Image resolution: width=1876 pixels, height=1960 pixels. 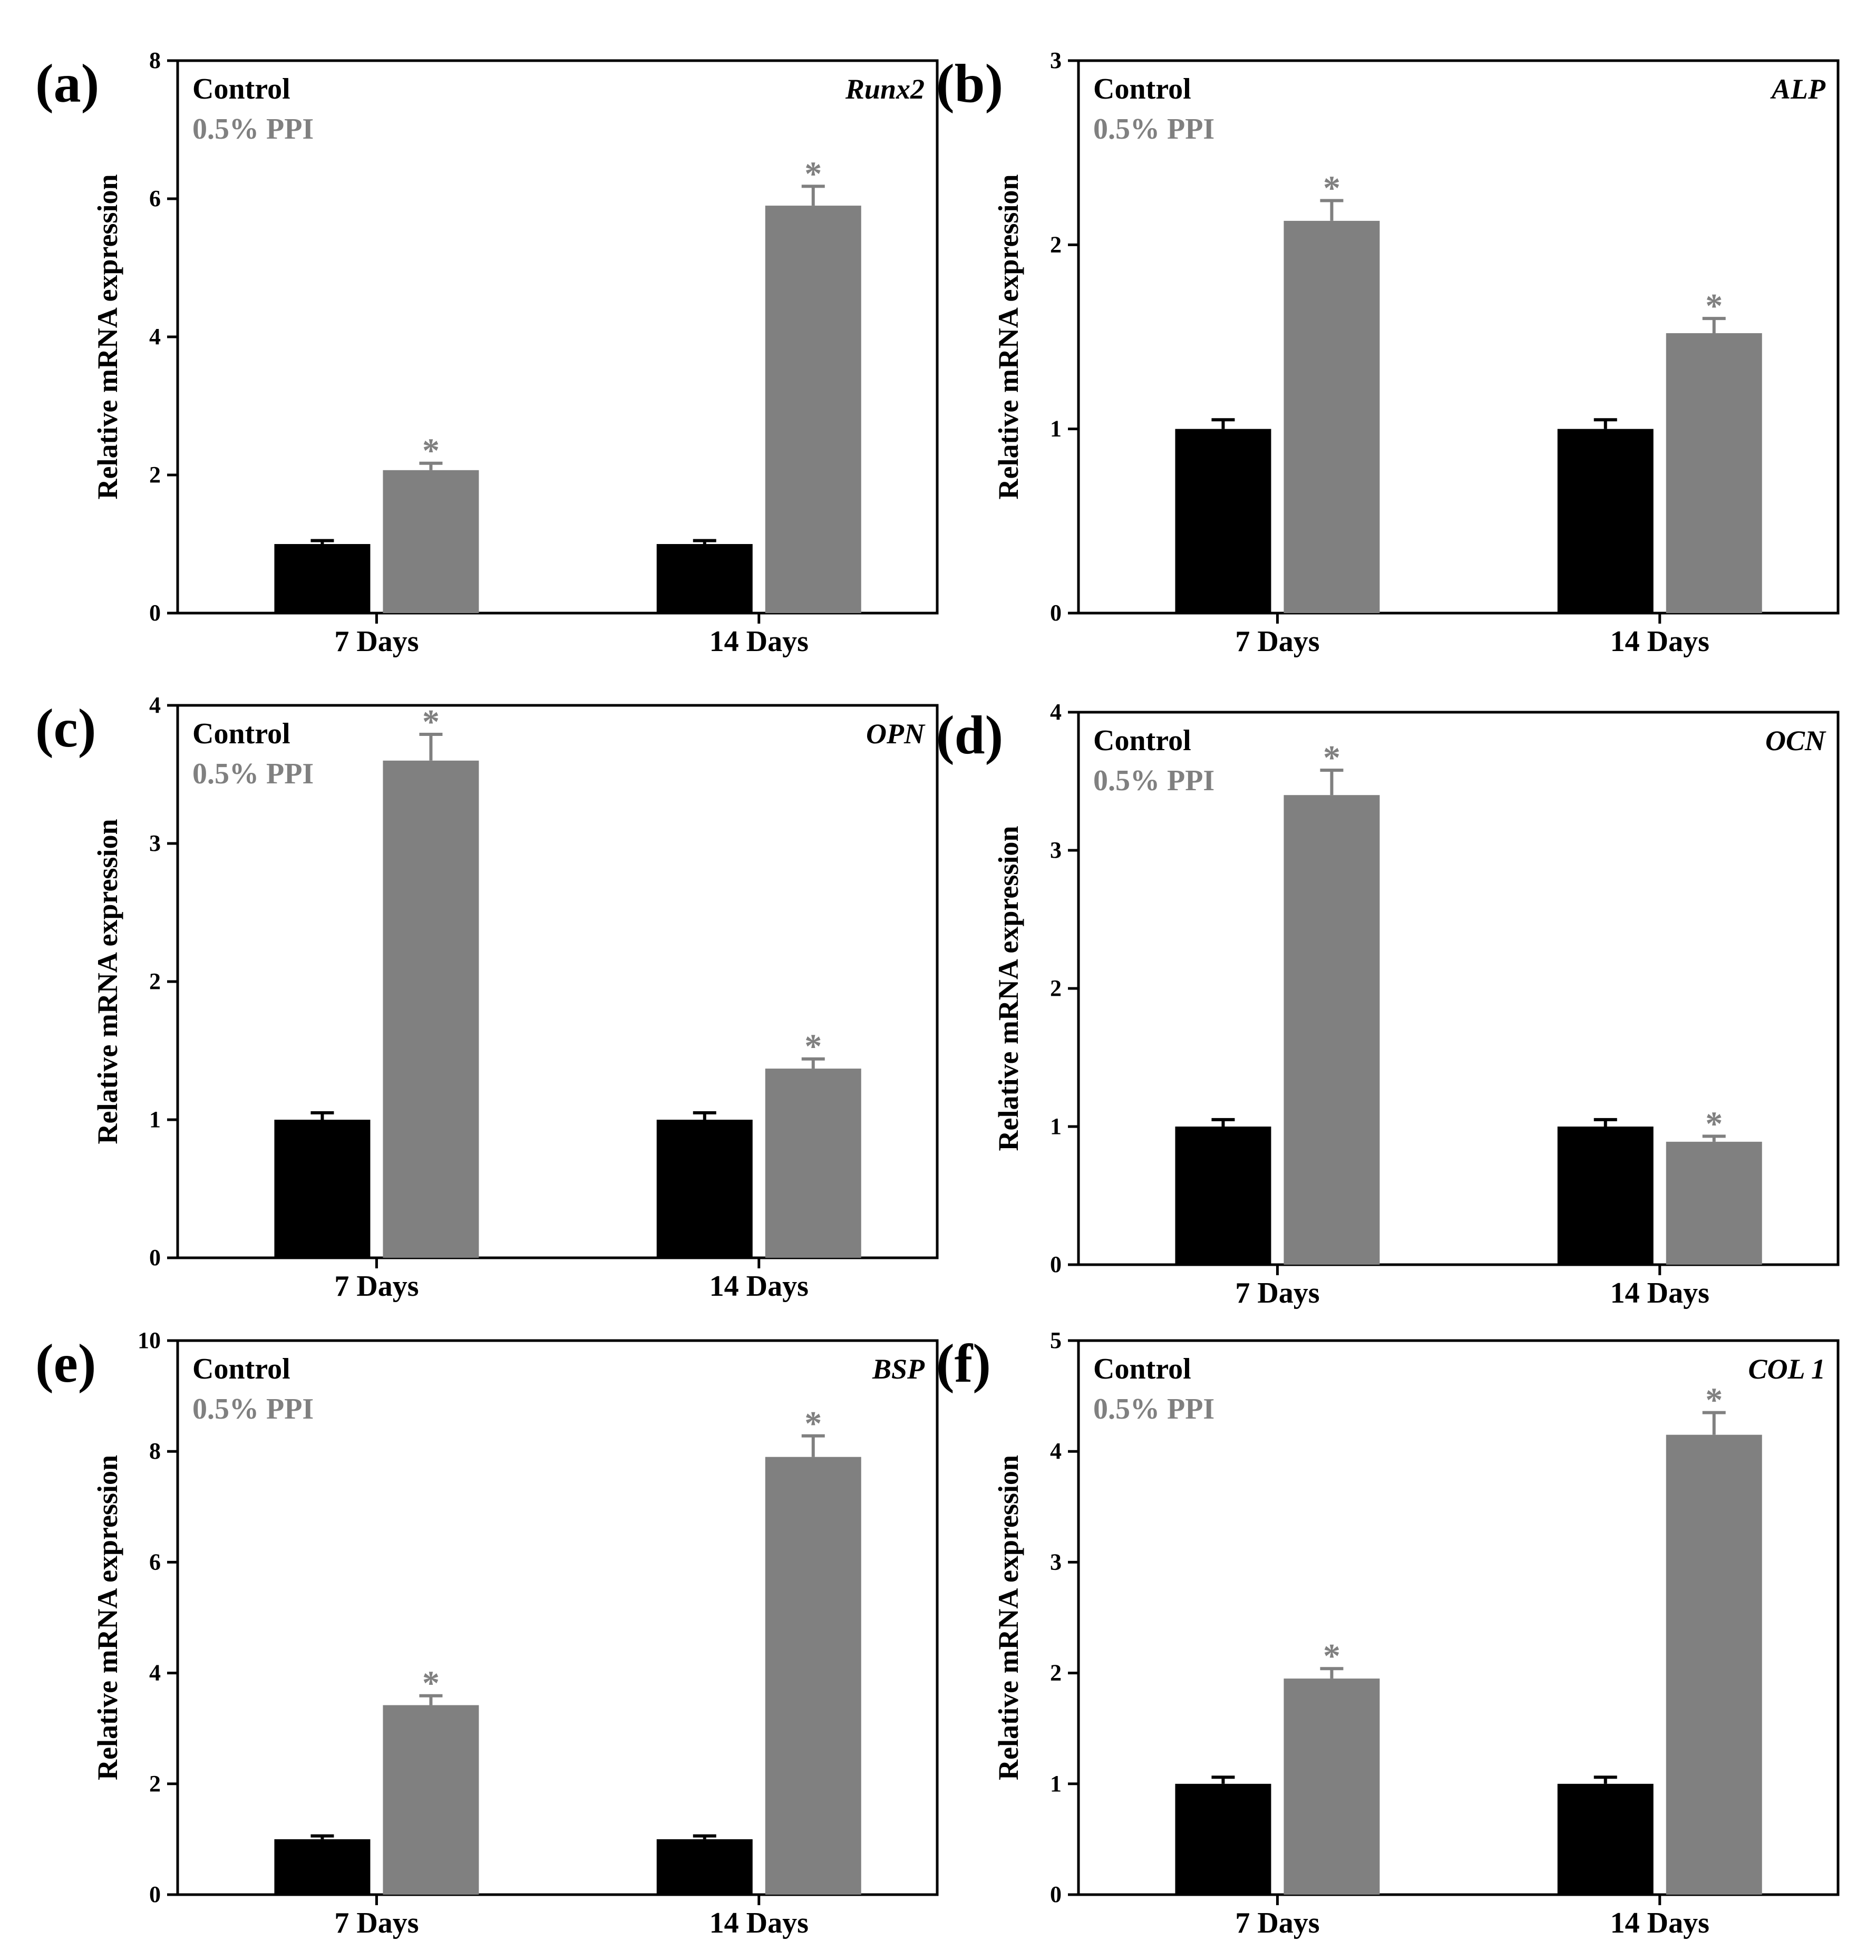 What do you see at coordinates (1795, 740) in the screenshot?
I see `gene-title: OCN` at bounding box center [1795, 740].